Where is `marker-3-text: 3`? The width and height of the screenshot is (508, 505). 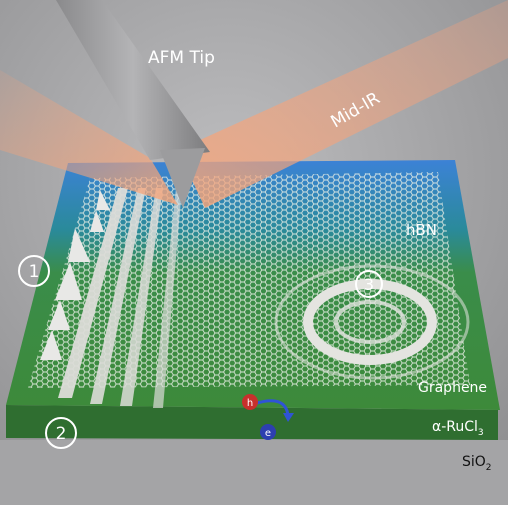 marker-3-text: 3 is located at coordinates (369, 284).